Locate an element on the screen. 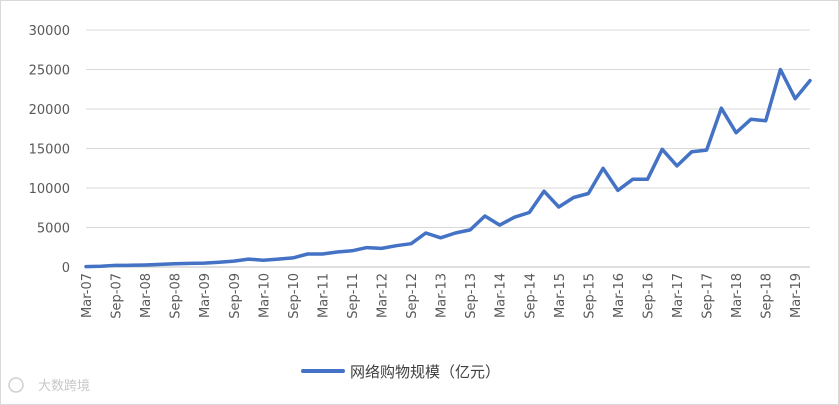 The height and width of the screenshot is (405, 839). x-tick-label: Mar-09 is located at coordinates (205, 295).